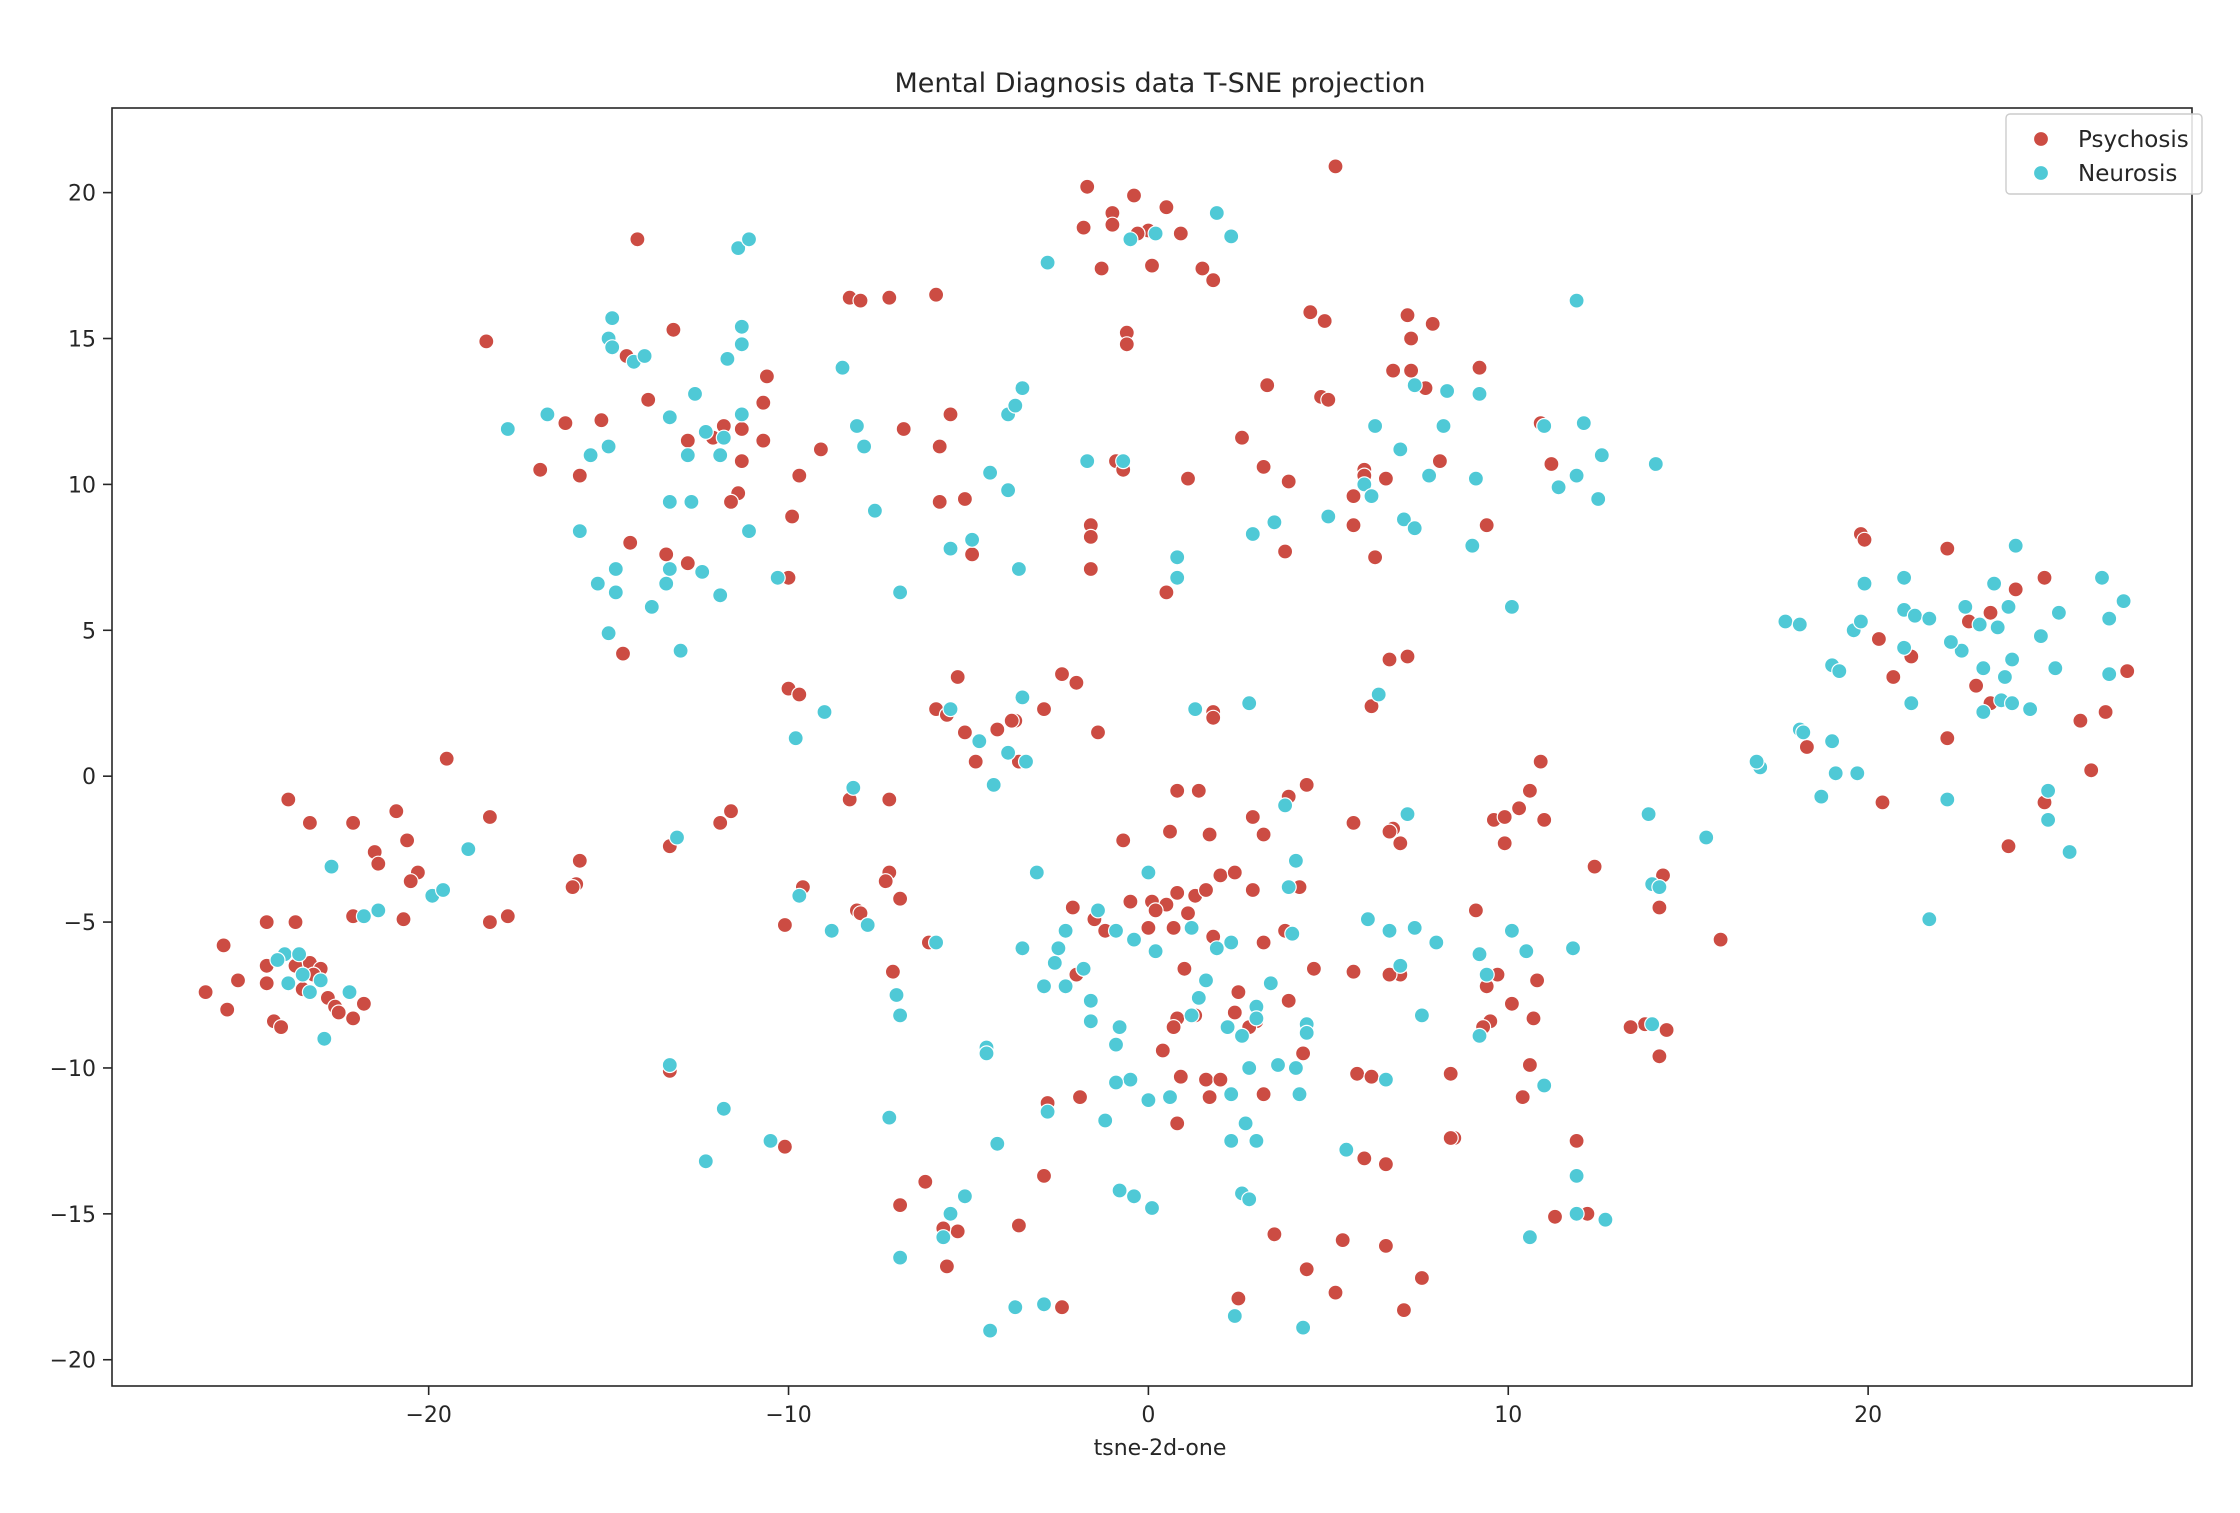 The image size is (2240, 1513). Describe the element at coordinates (2041, 173) in the screenshot. I see `legend-marker-neurosis` at that location.